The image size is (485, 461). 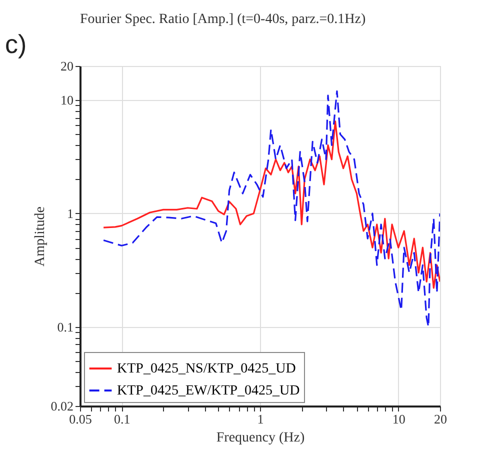 What do you see at coordinates (65, 326) in the screenshot?
I see `y-tick-label: 0.1` at bounding box center [65, 326].